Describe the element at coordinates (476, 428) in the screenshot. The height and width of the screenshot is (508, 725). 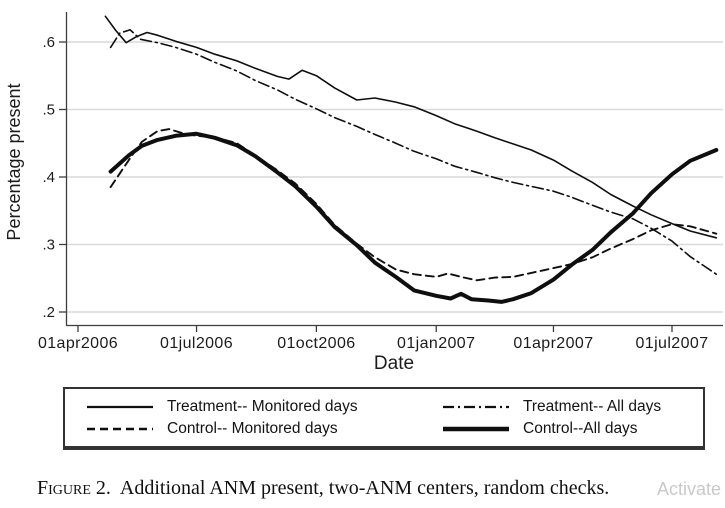
I see `legend-line-sample-thick` at that location.